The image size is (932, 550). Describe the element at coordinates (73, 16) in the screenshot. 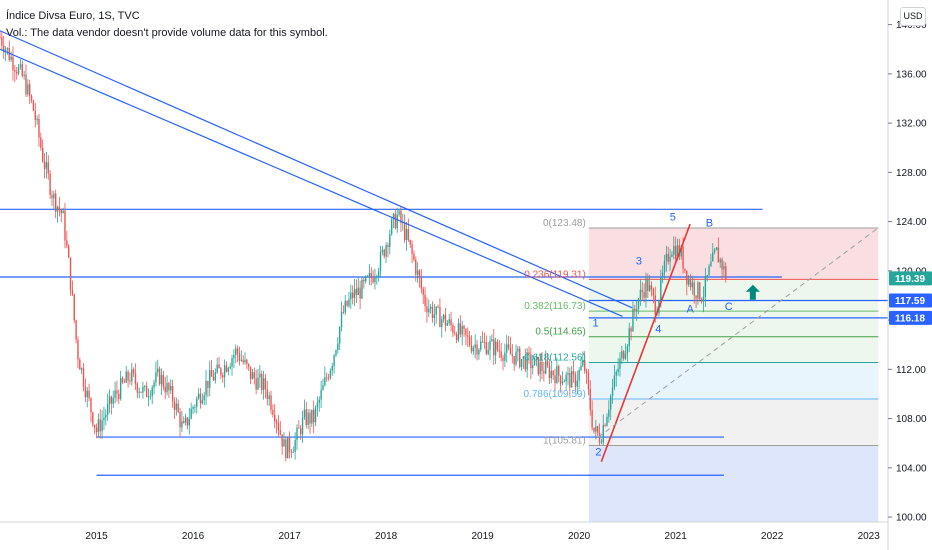

I see `chart-title: Índice Divsa Euro, 1S, TVC` at that location.